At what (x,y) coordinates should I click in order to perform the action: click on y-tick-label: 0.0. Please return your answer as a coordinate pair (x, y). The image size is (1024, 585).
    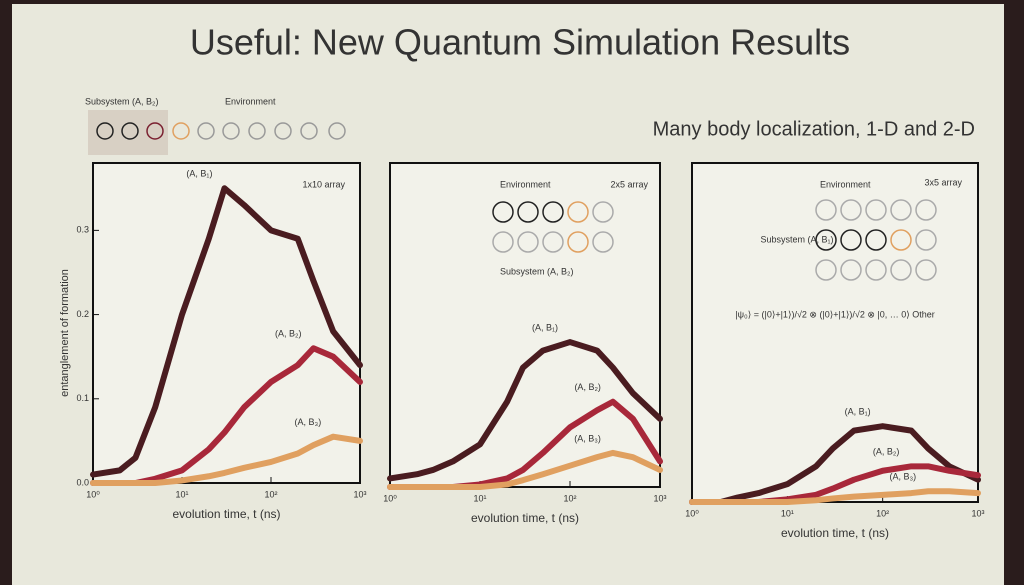
    Looking at the image, I should click on (82, 482).